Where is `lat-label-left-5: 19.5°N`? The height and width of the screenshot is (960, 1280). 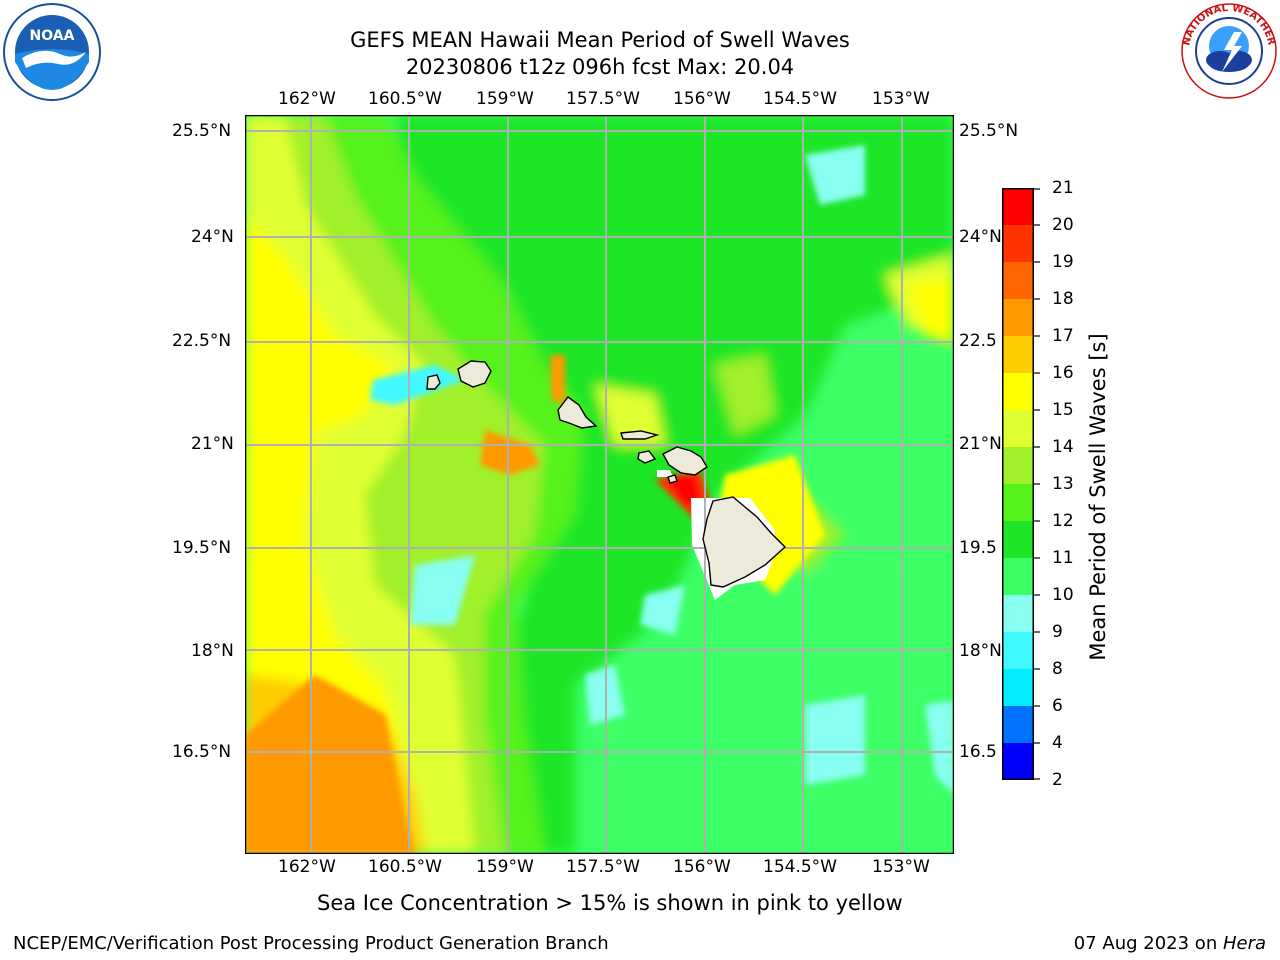 lat-label-left-5: 19.5°N is located at coordinates (202, 548).